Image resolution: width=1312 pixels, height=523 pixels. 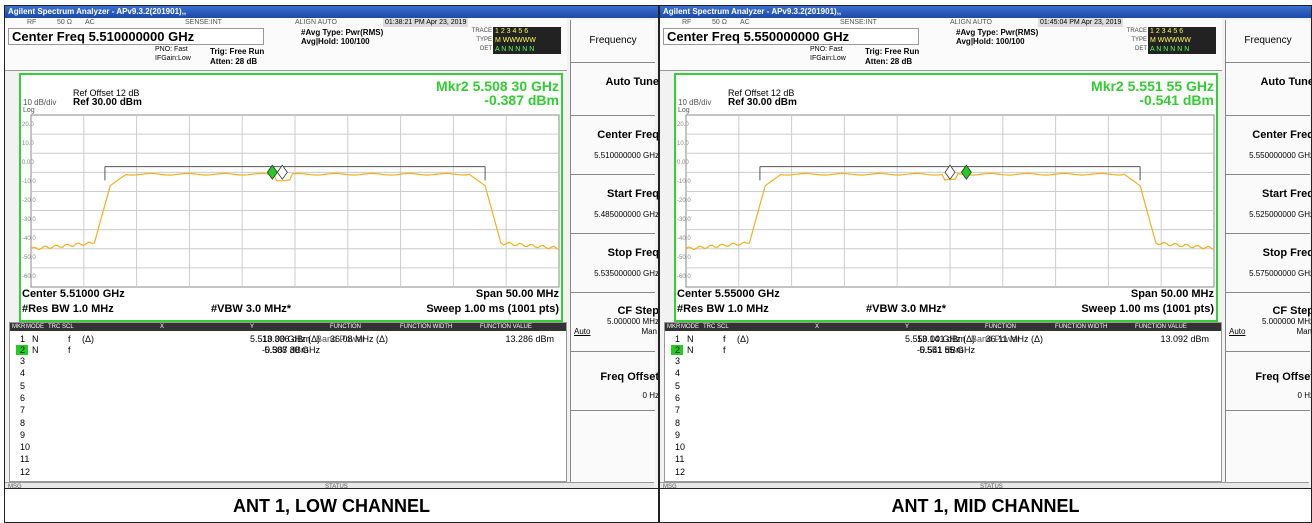 I want to click on marker-freq: Mkr2 5.508 30 GHz, so click(x=497, y=86).